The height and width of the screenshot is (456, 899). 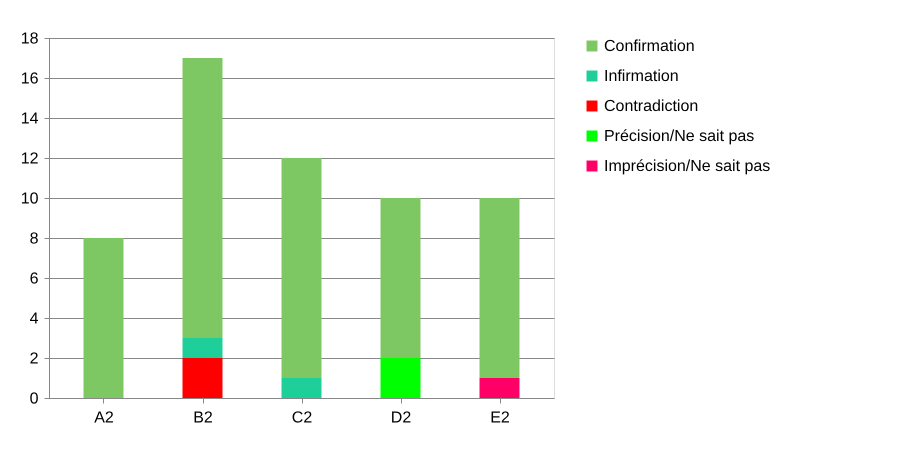 What do you see at coordinates (29, 39) in the screenshot?
I see `y-tick-label: 18` at bounding box center [29, 39].